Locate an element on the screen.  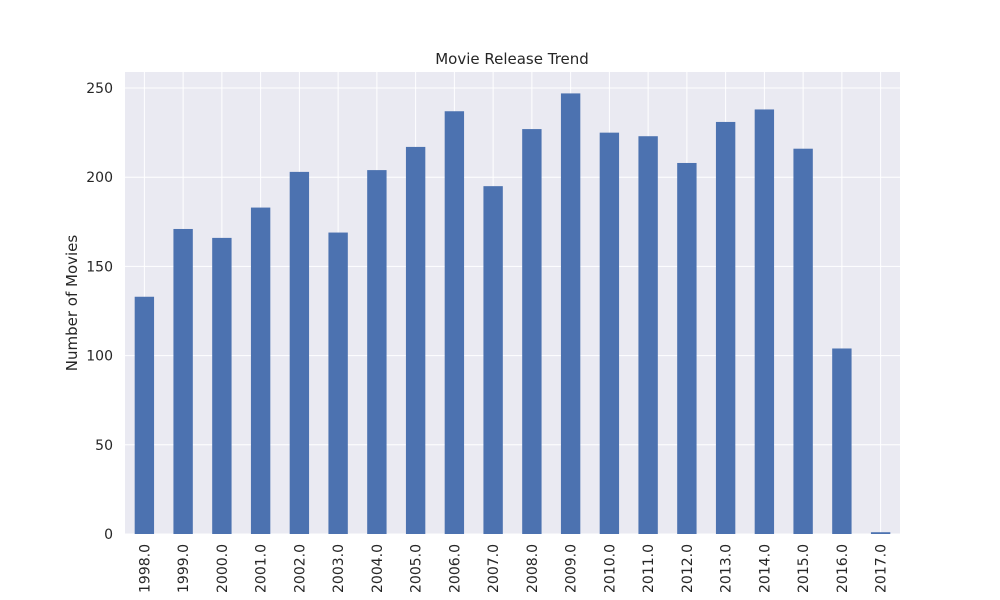
x-tick-label: 2001.0 is located at coordinates (262, 568).